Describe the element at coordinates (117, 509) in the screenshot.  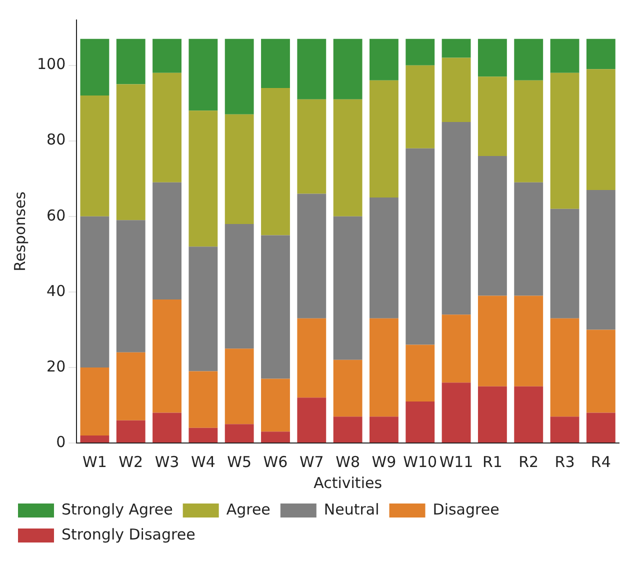
I see `legend-label: Strongly Agree` at that location.